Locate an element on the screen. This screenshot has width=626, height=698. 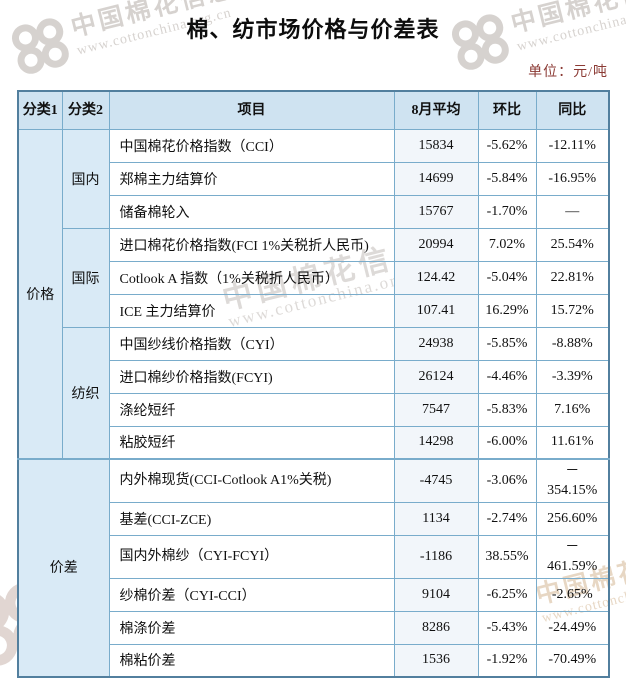
table-row: 国内外棉纱（CYI-FCYI） -1186 38.55% － 461.59% is located at coordinates (314, 556).